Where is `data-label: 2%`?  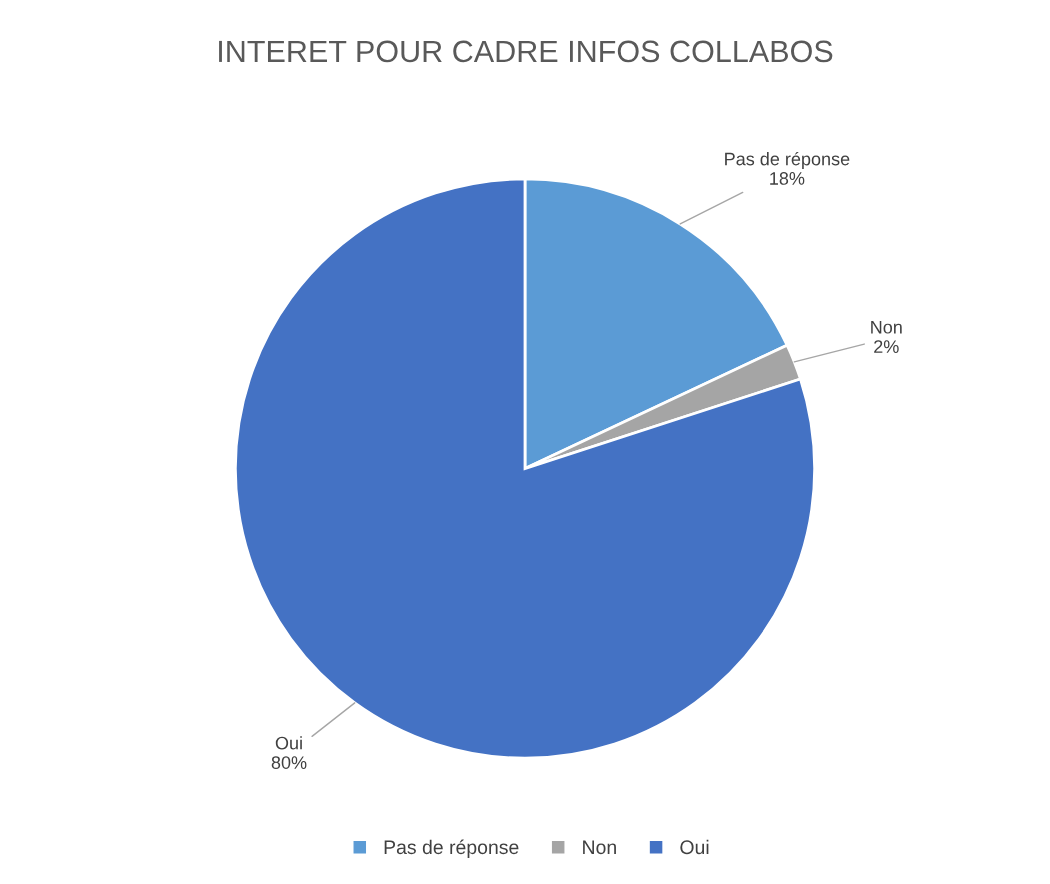
data-label: 2% is located at coordinates (886, 346).